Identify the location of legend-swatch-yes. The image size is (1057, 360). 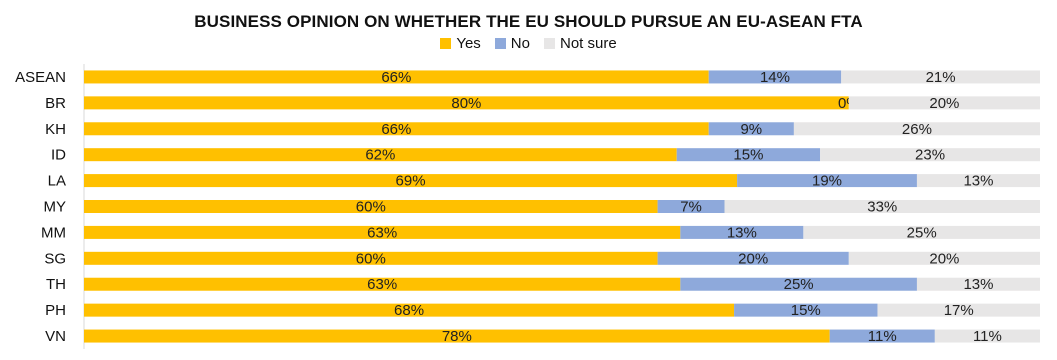
(446, 43).